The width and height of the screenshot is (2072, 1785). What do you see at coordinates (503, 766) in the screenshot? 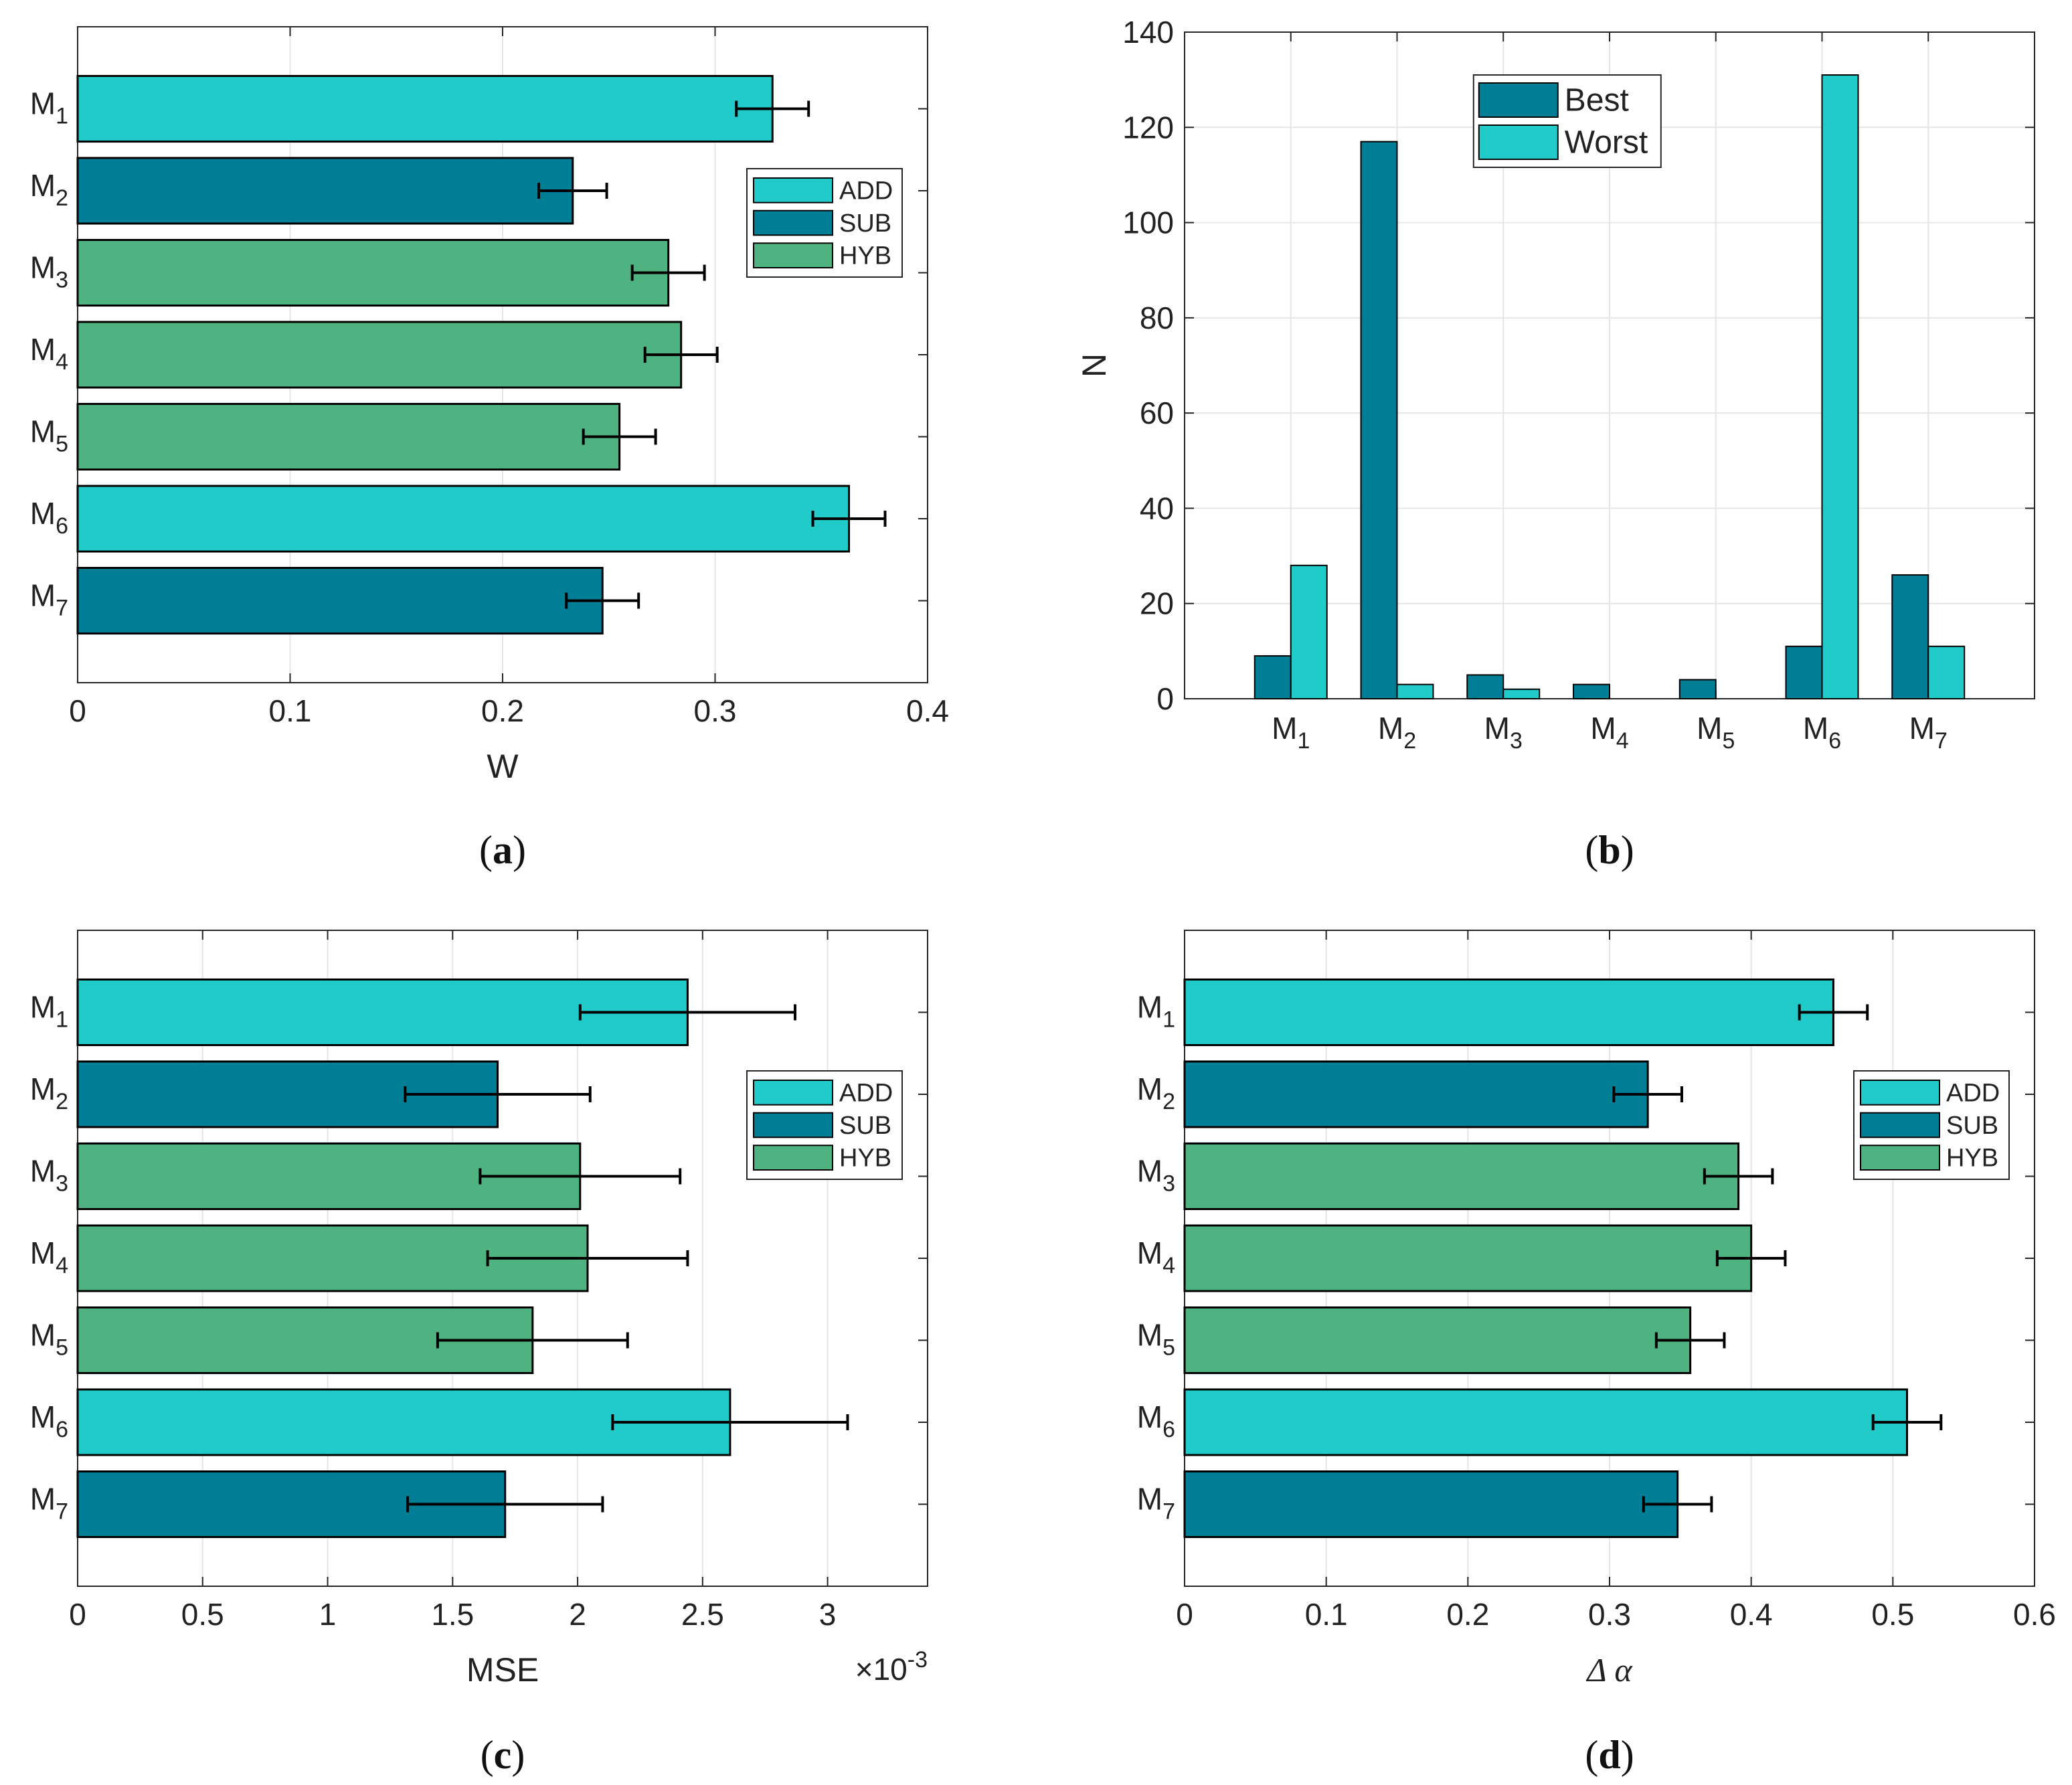
I see `x-axis-label: W` at bounding box center [503, 766].